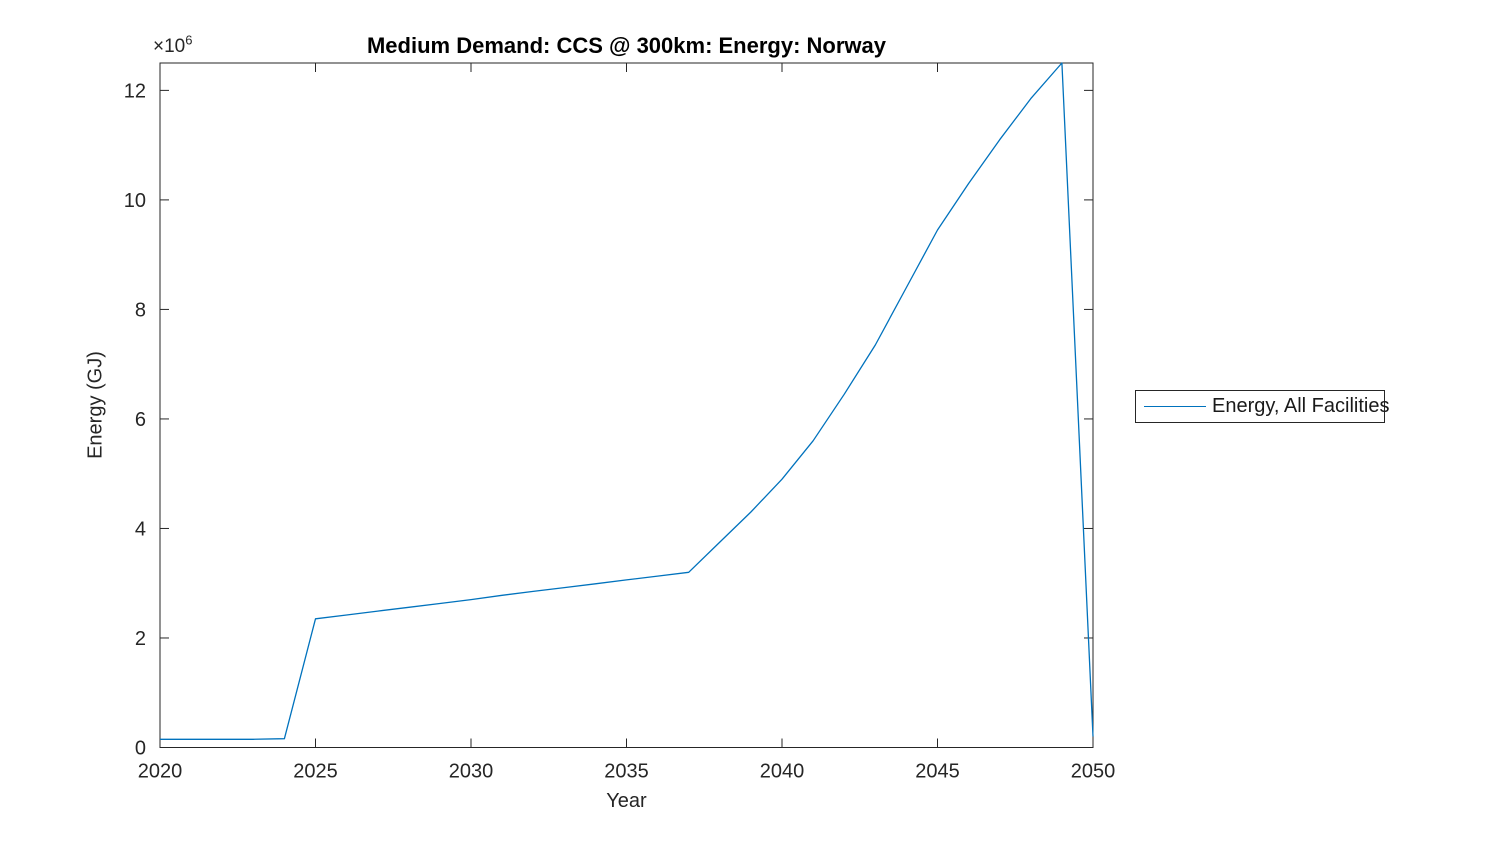  What do you see at coordinates (169, 46) in the screenshot?
I see `y-axis-exponent-base: ×10` at bounding box center [169, 46].